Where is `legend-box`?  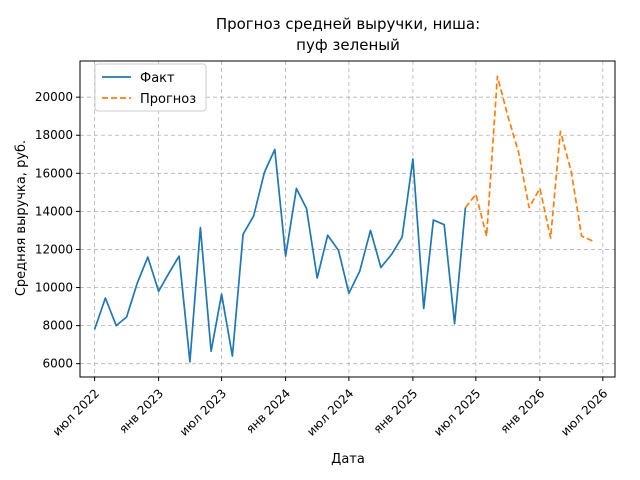
legend-box is located at coordinates (150, 87).